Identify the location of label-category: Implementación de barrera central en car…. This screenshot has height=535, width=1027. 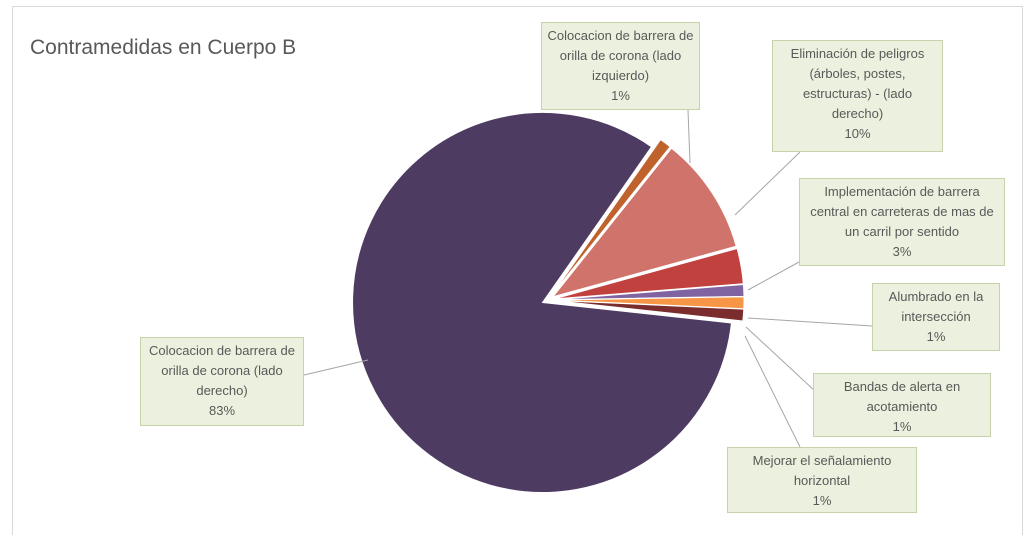
(902, 211).